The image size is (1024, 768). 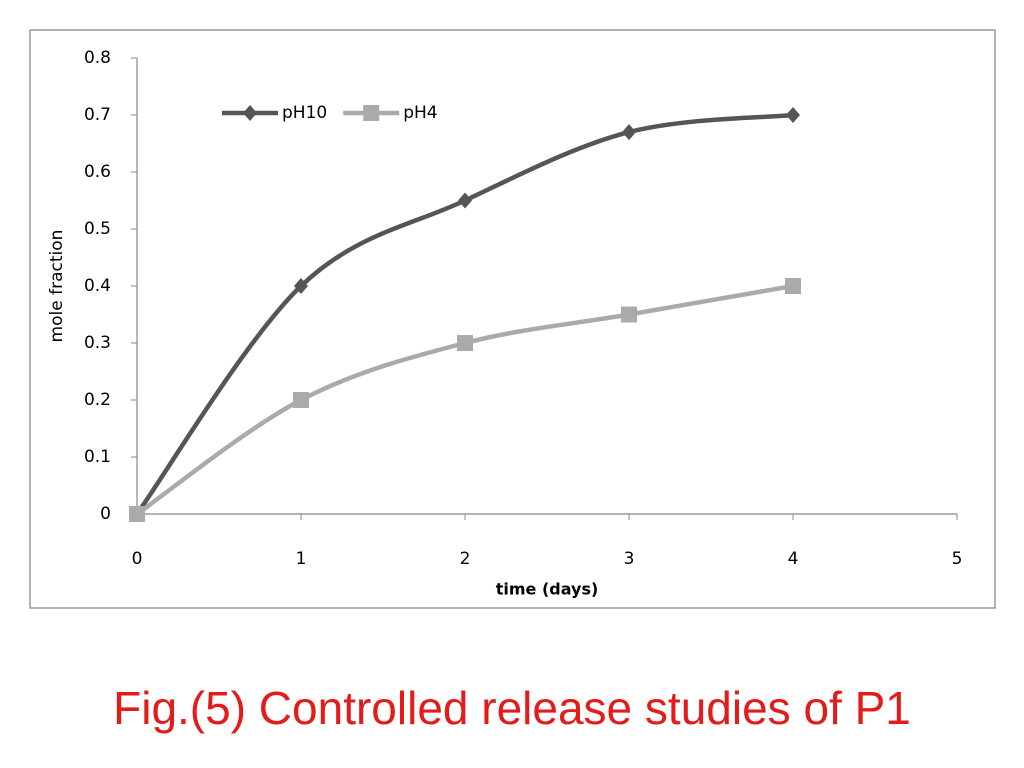 What do you see at coordinates (512, 708) in the screenshot?
I see `caption: Fig.(5) Controlled release studies of P1` at bounding box center [512, 708].